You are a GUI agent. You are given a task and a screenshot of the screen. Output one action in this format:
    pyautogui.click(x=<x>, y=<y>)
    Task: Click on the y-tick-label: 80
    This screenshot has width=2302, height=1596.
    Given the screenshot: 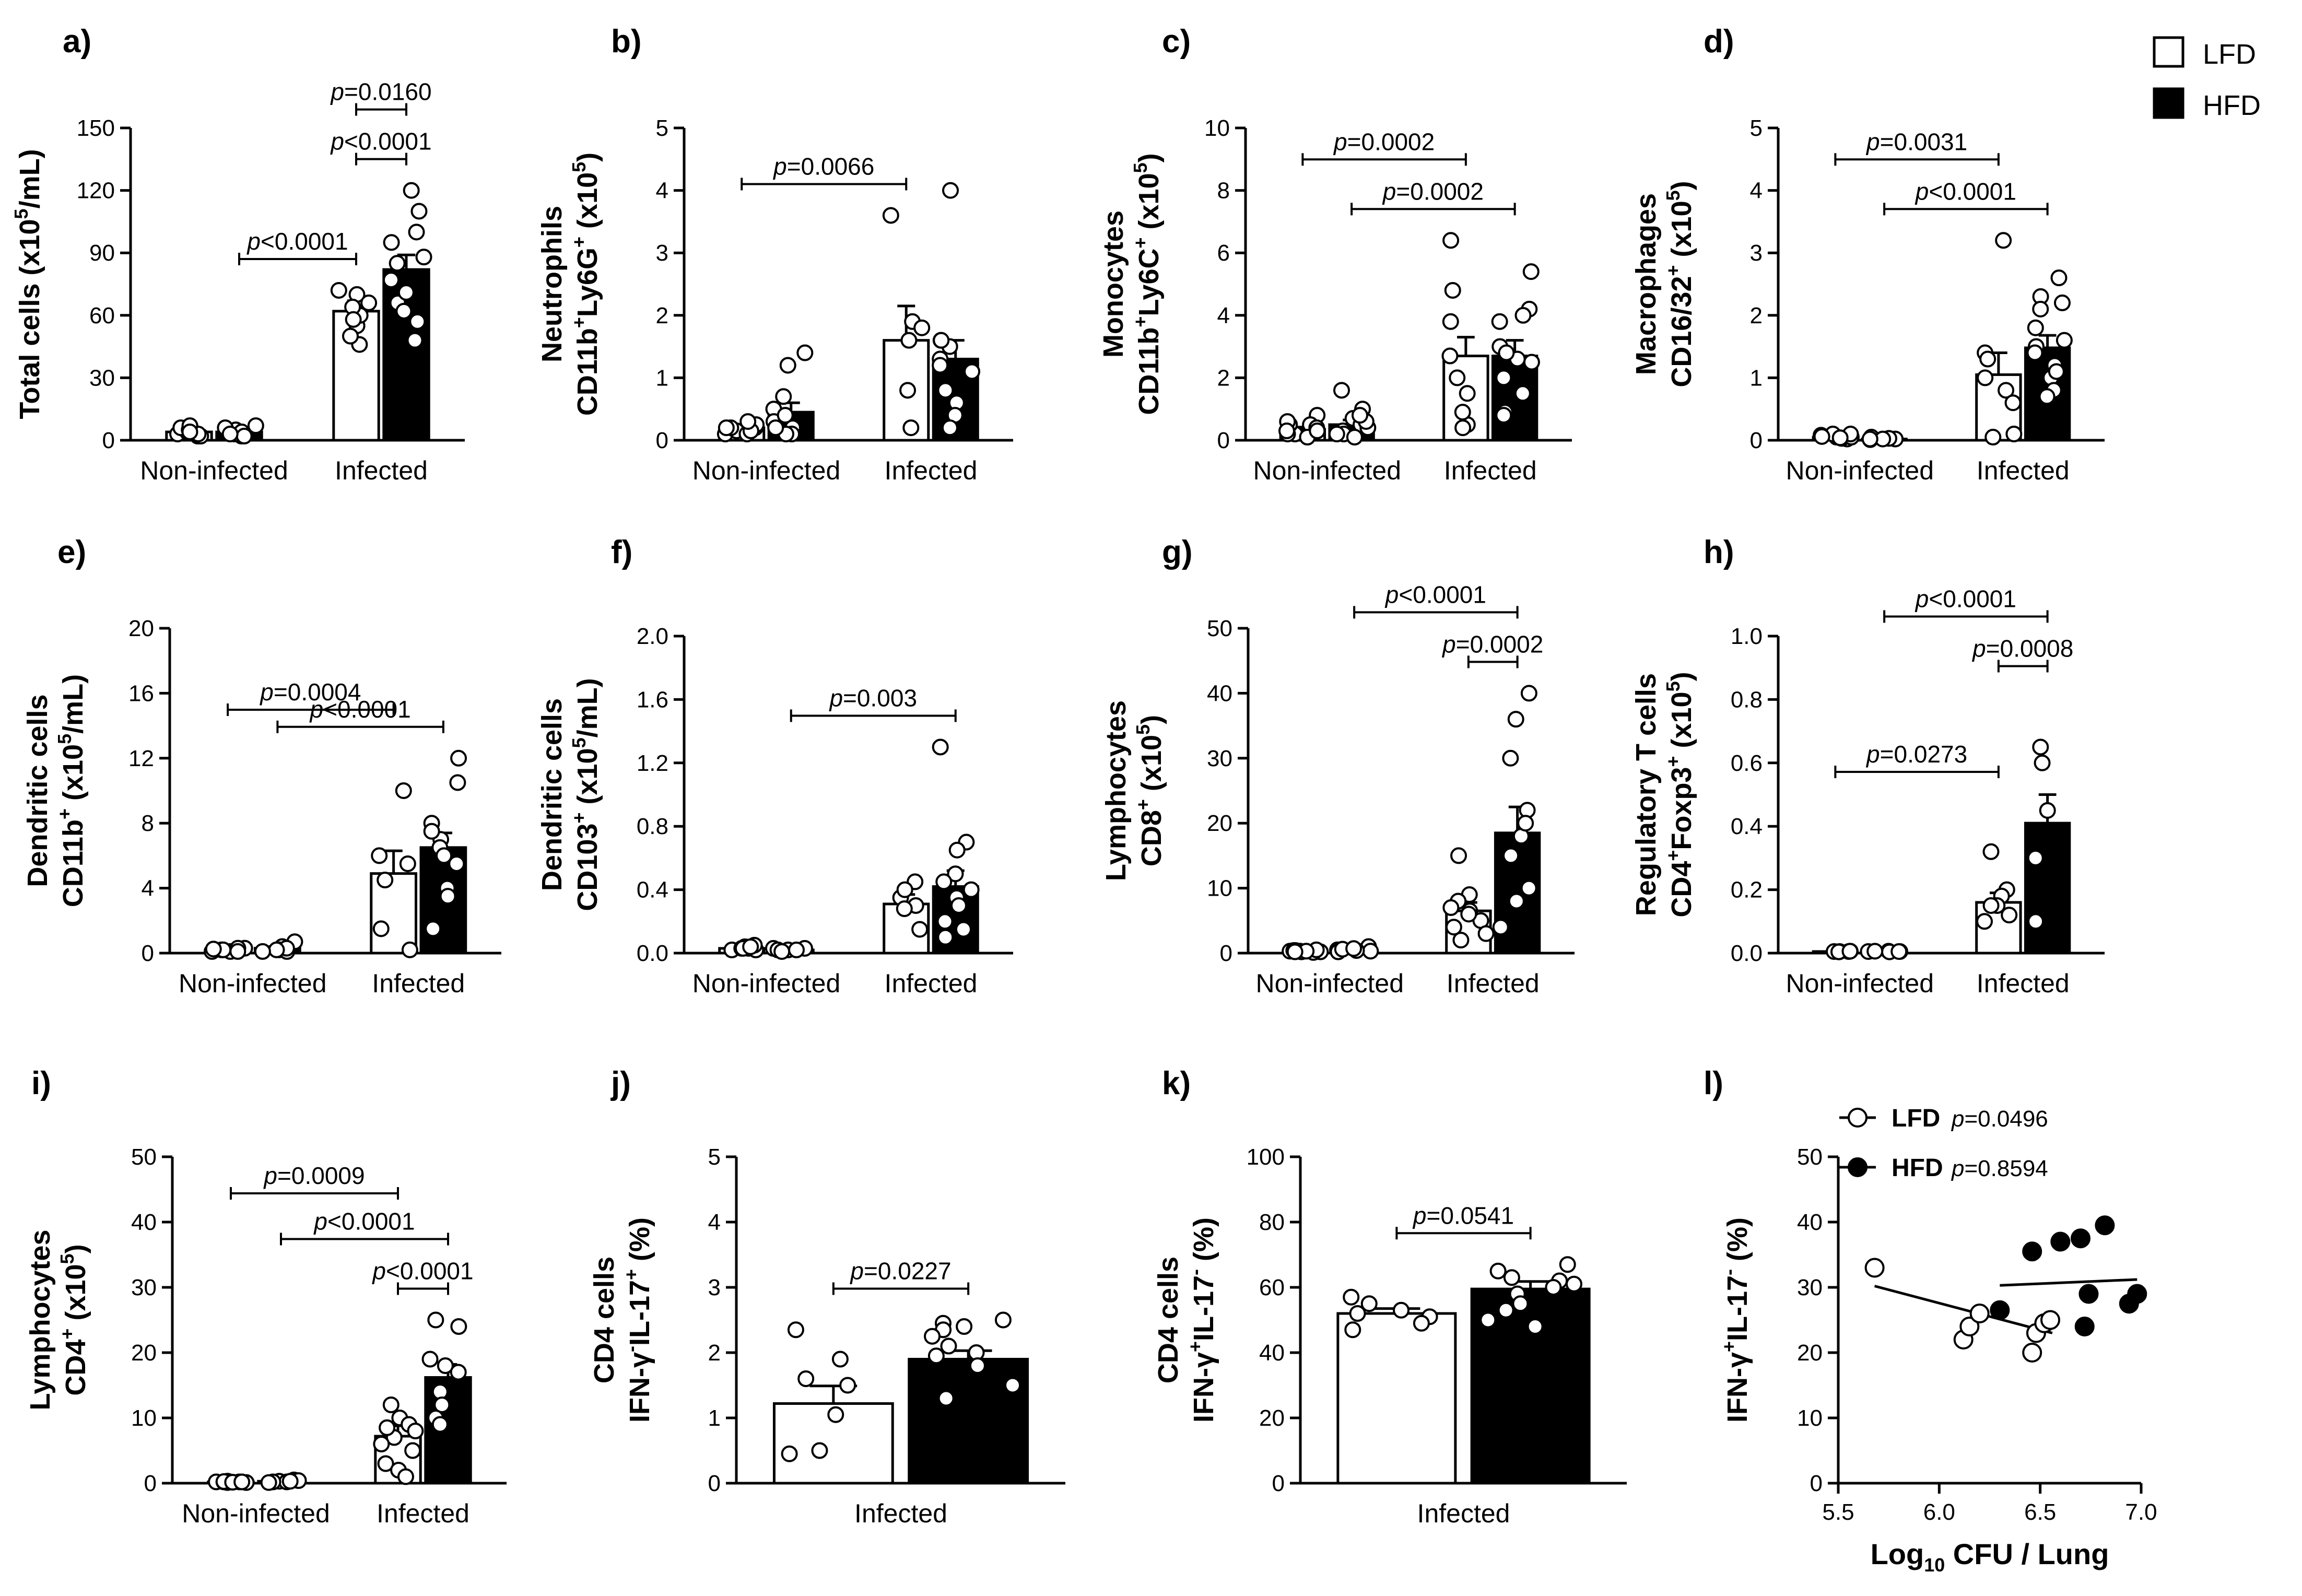 What is the action you would take?
    pyautogui.click(x=1272, y=1222)
    